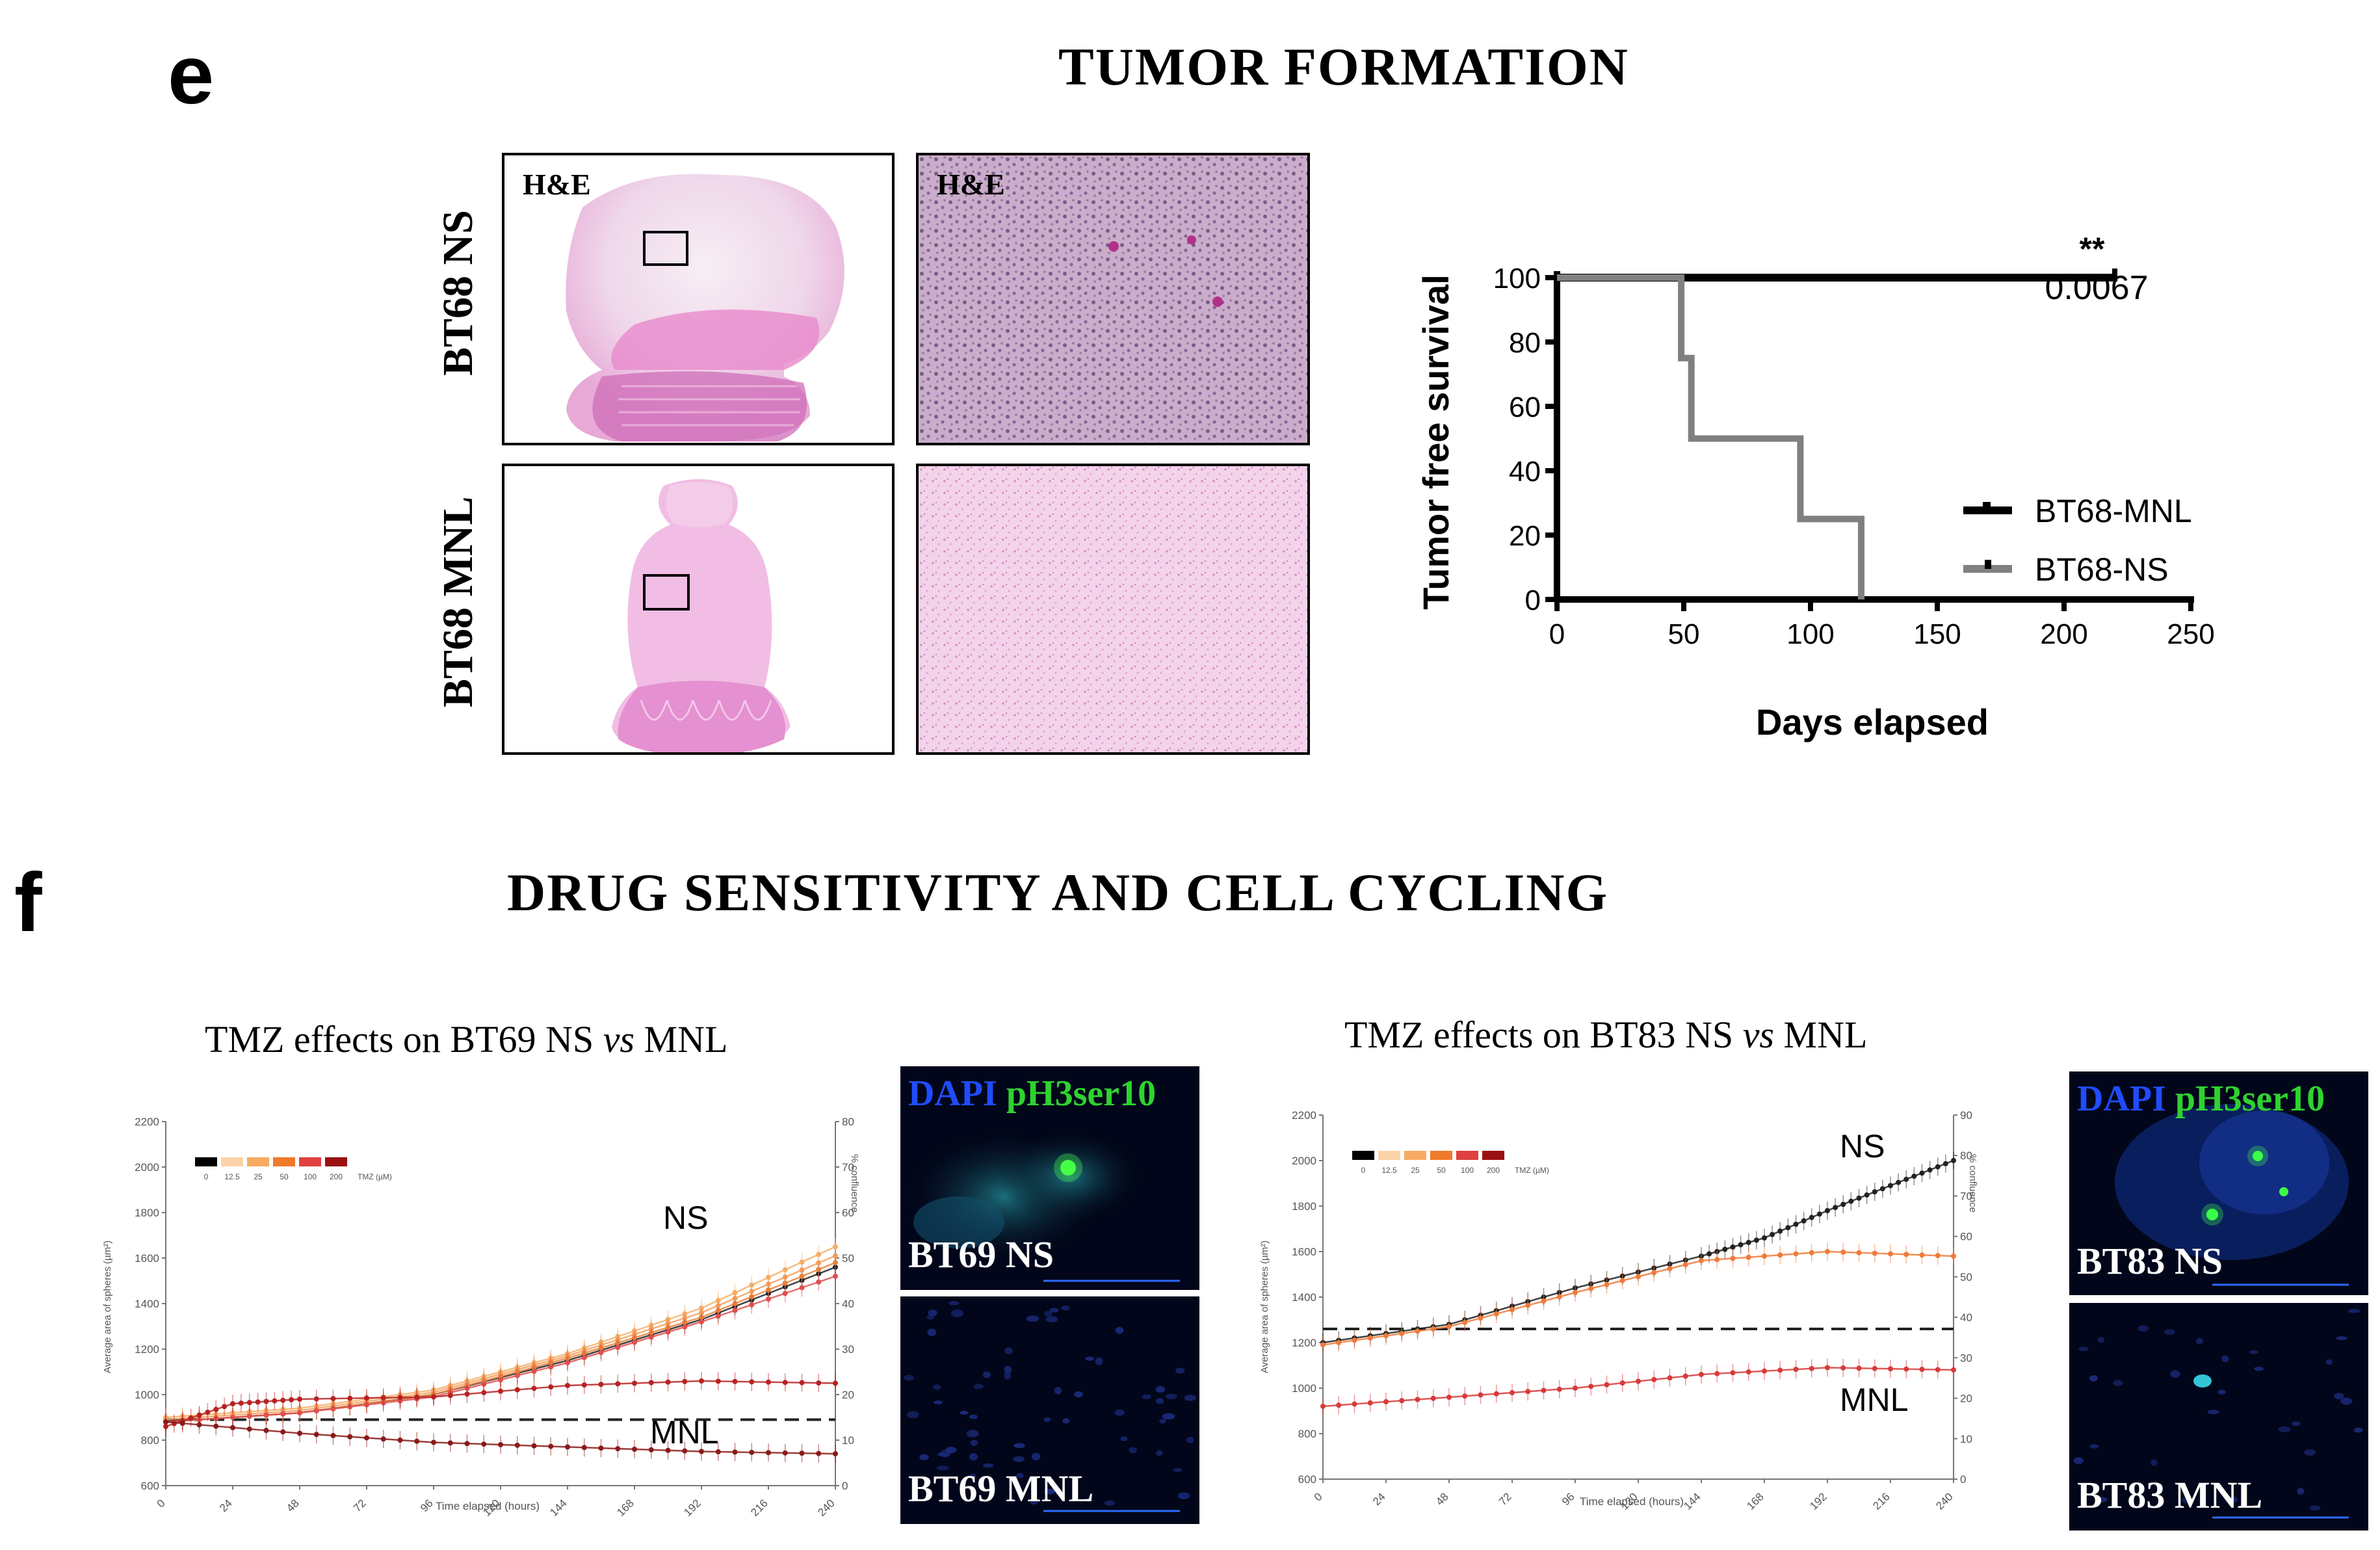 This screenshot has width=2380, height=1550. What do you see at coordinates (2121, 1099) in the screenshot?
I see `stain-dapi-bt83: DAPI` at bounding box center [2121, 1099].